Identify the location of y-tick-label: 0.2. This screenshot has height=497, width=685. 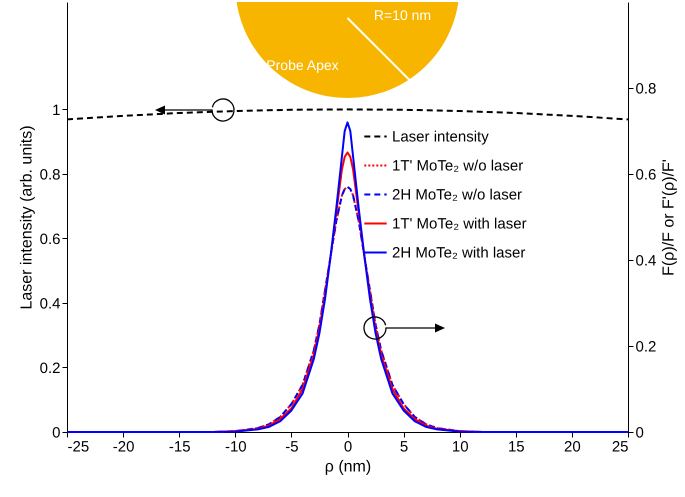
(50, 368).